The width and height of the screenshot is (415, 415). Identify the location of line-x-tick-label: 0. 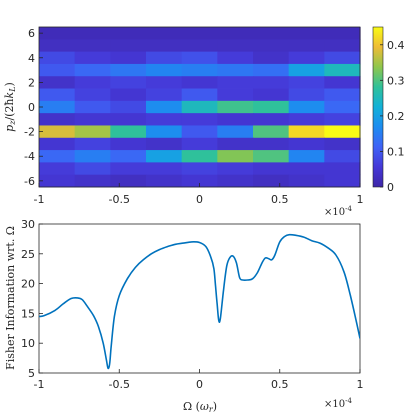
(199, 384).